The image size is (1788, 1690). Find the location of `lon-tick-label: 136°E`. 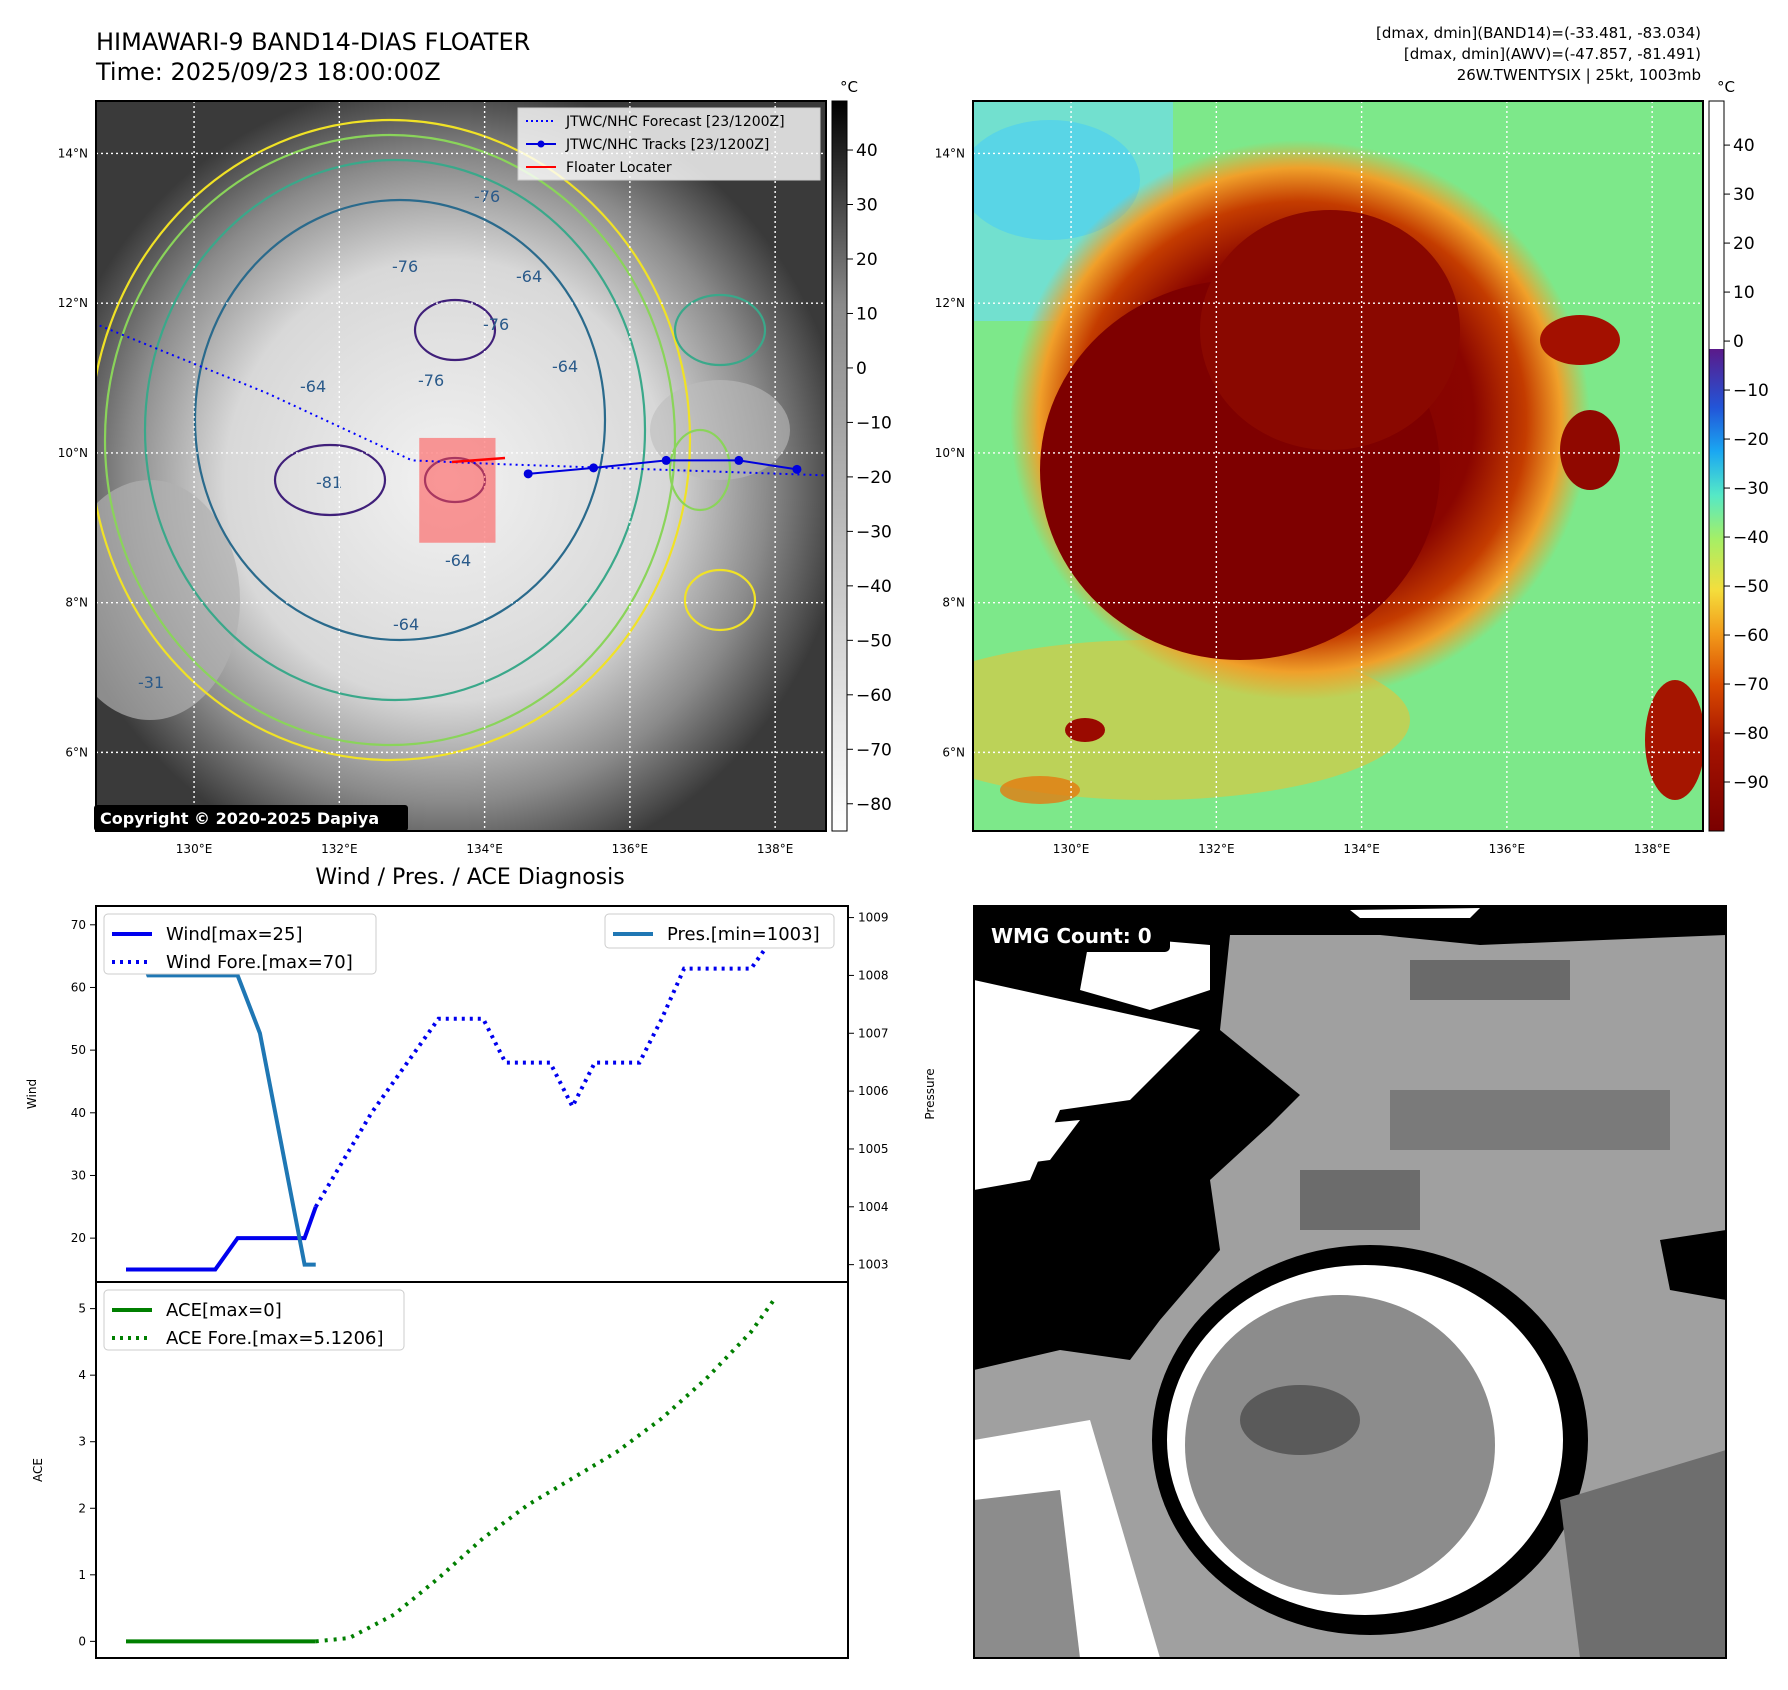

lon-tick-label: 136°E is located at coordinates (1507, 849).